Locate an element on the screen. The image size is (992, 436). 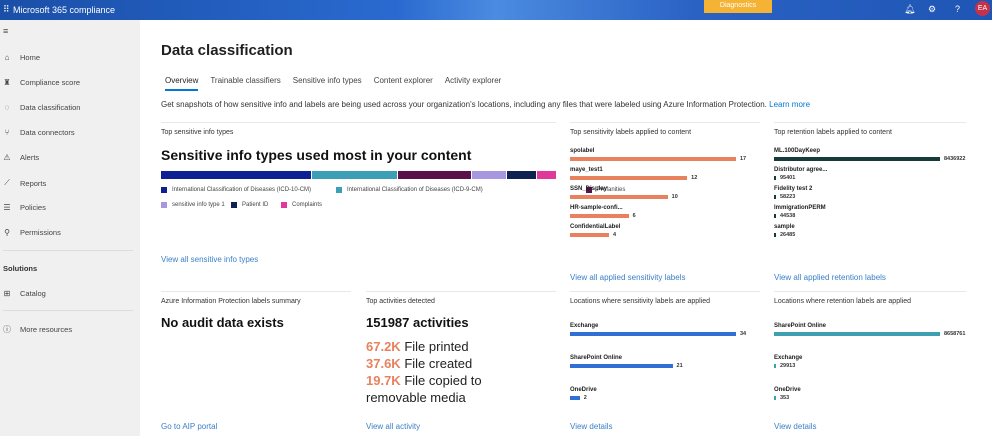
sidebar-item-data-classification: ◌ Data classification is located at coordinates (42, 107).